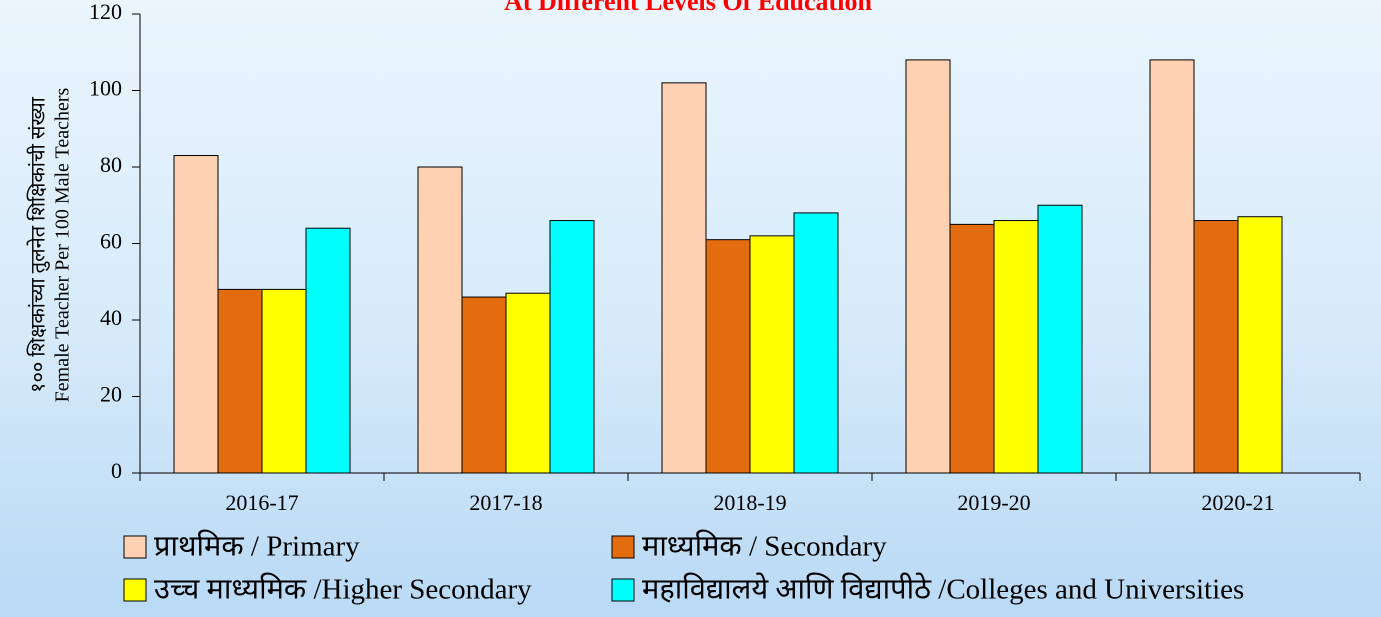 Image resolution: width=1381 pixels, height=617 pixels. I want to click on y-tick-label: 60, so click(111, 241).